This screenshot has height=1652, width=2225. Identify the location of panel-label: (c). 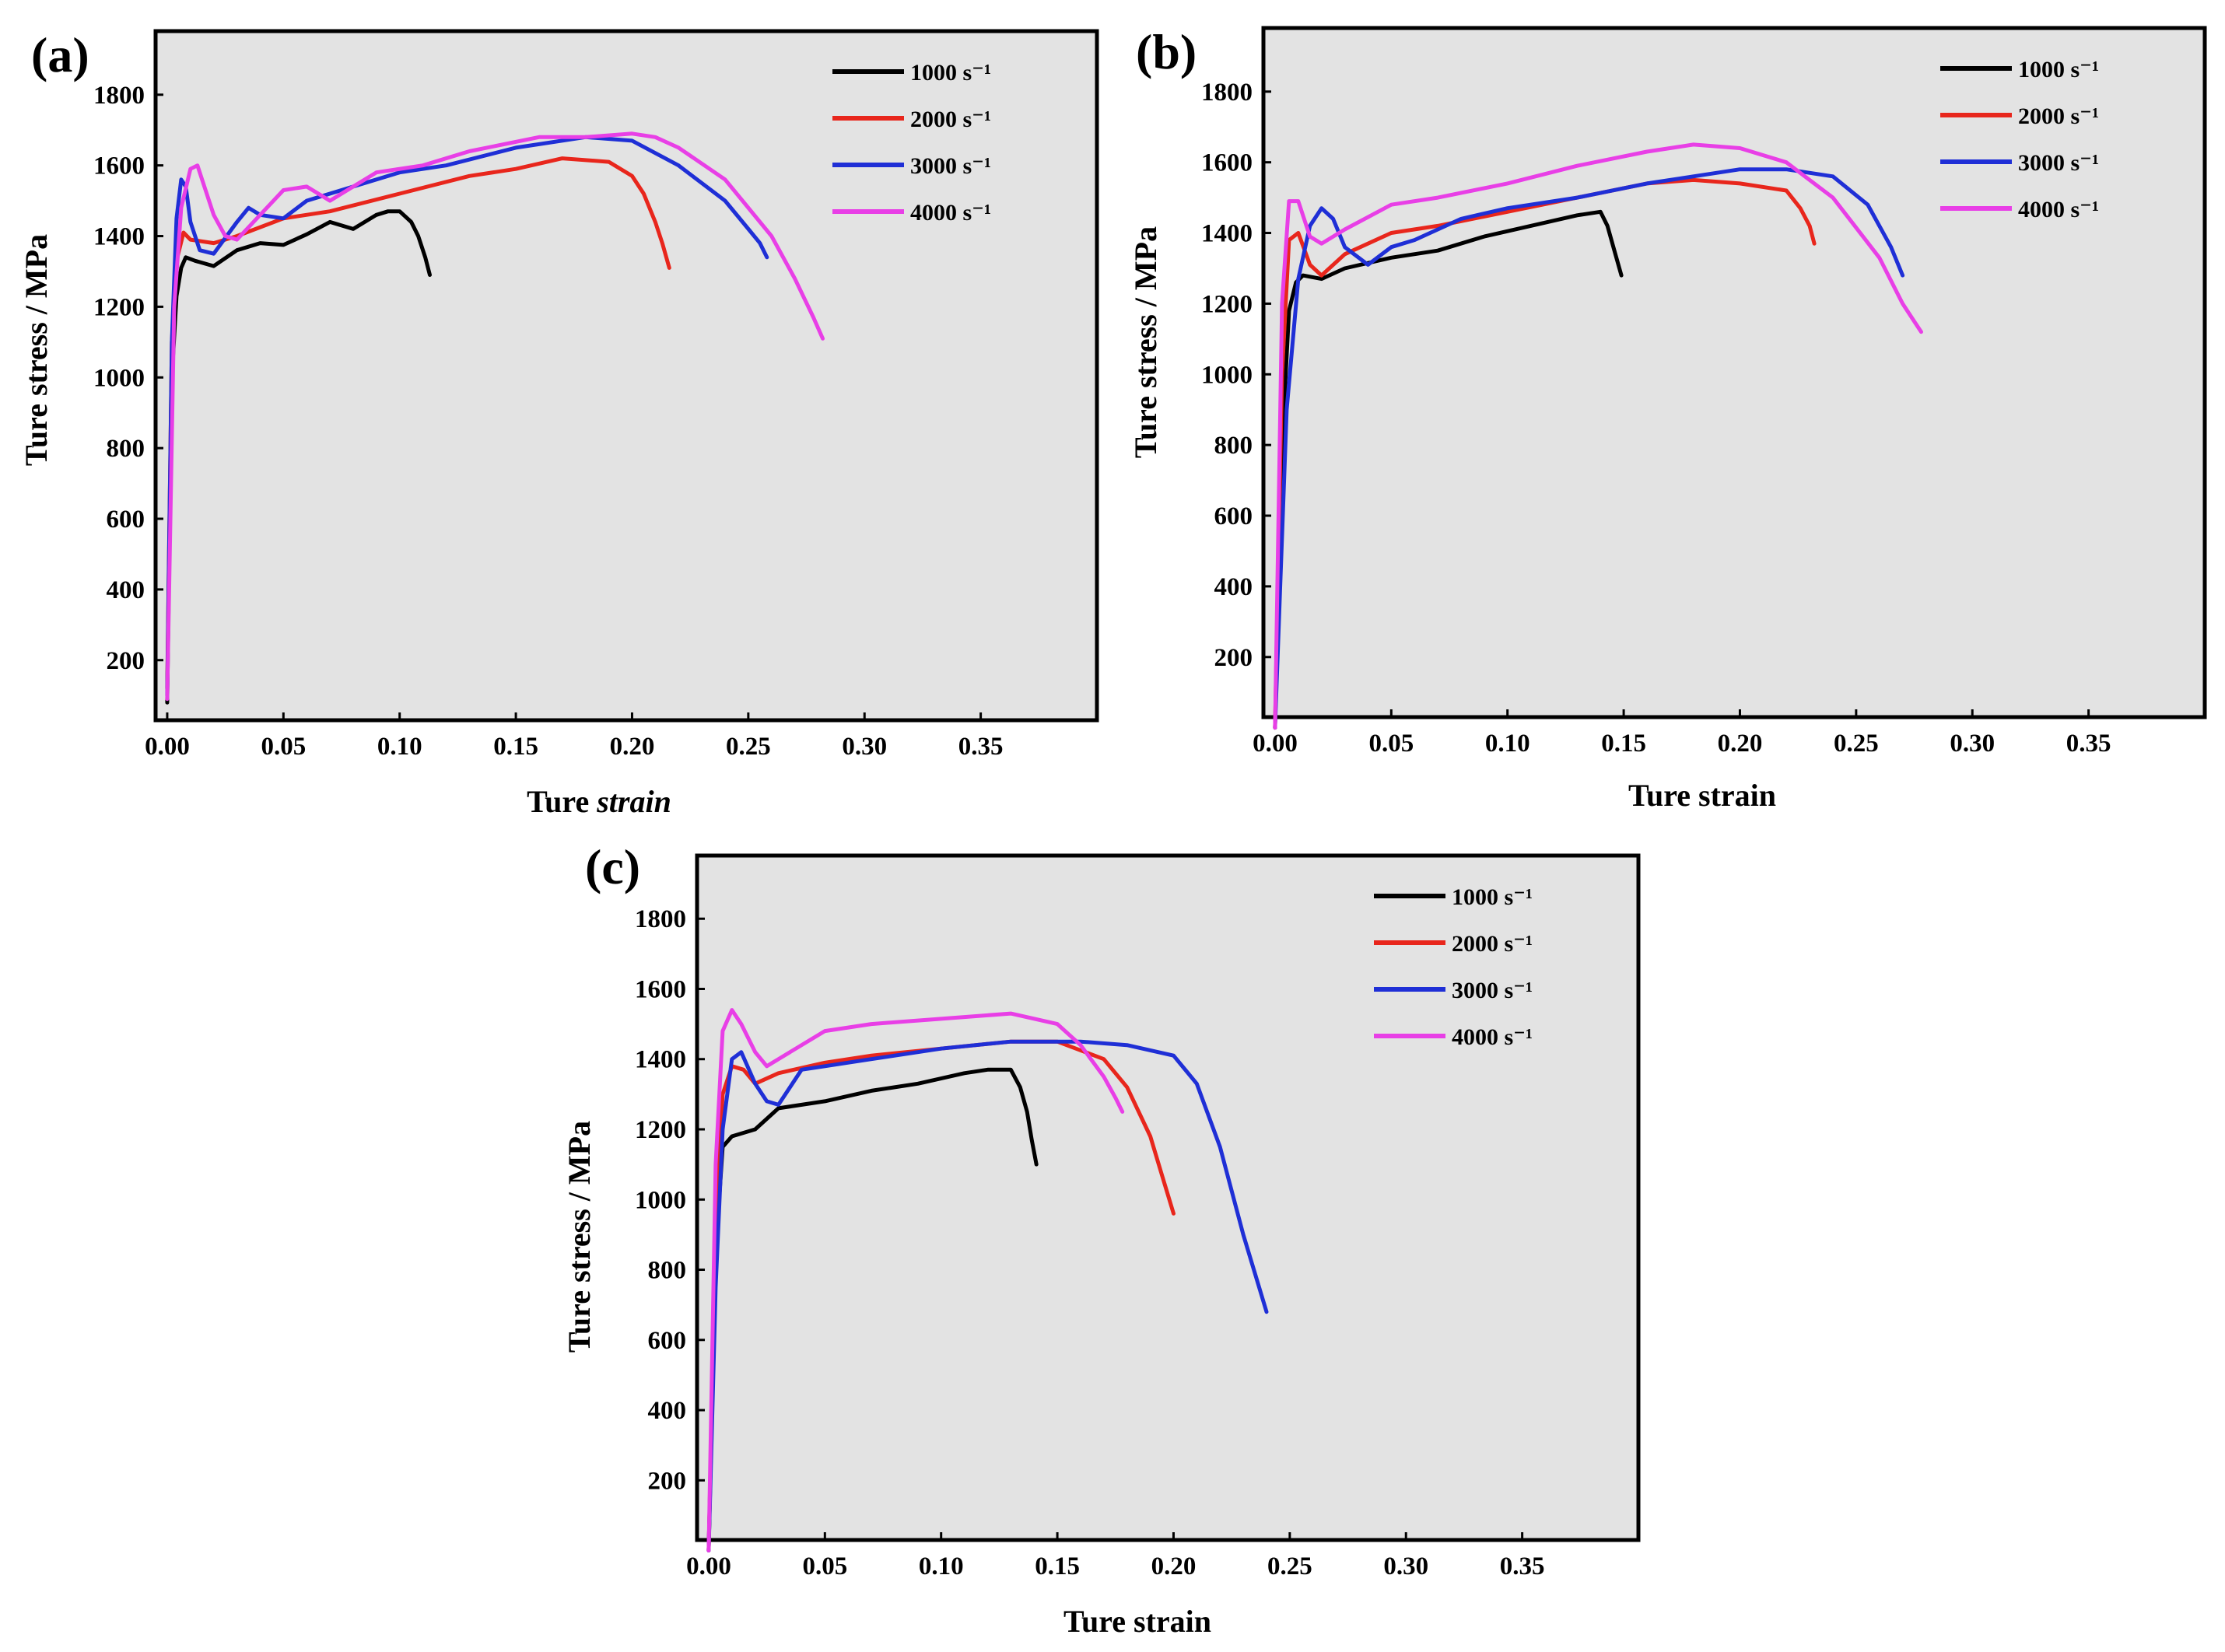
(613, 867).